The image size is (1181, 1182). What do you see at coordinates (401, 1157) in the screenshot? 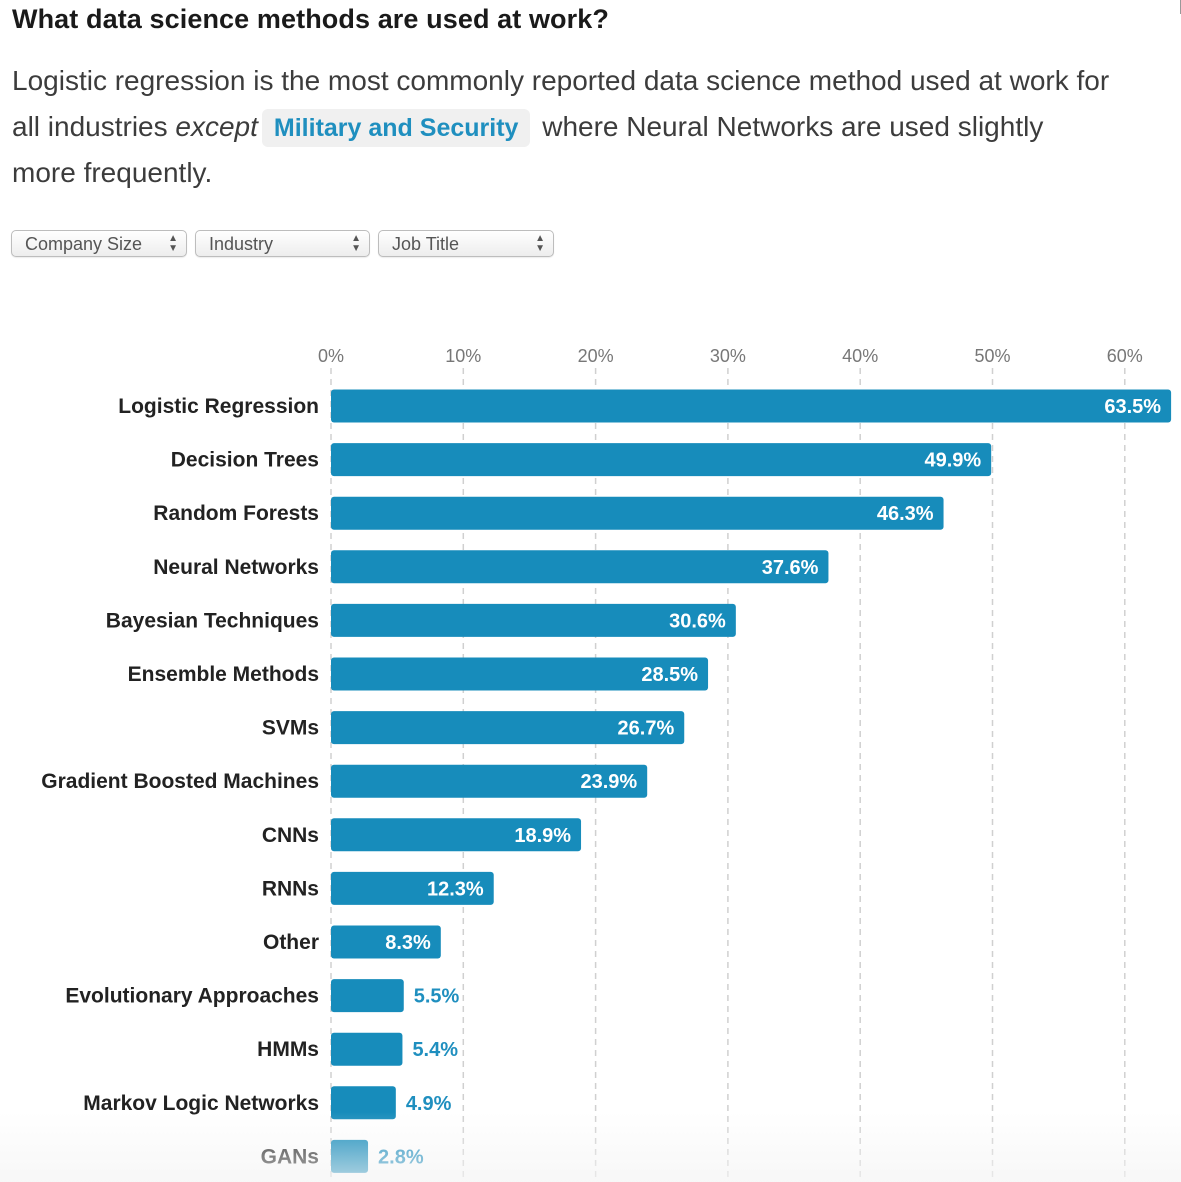
I see `value-label: 2.8%` at bounding box center [401, 1157].